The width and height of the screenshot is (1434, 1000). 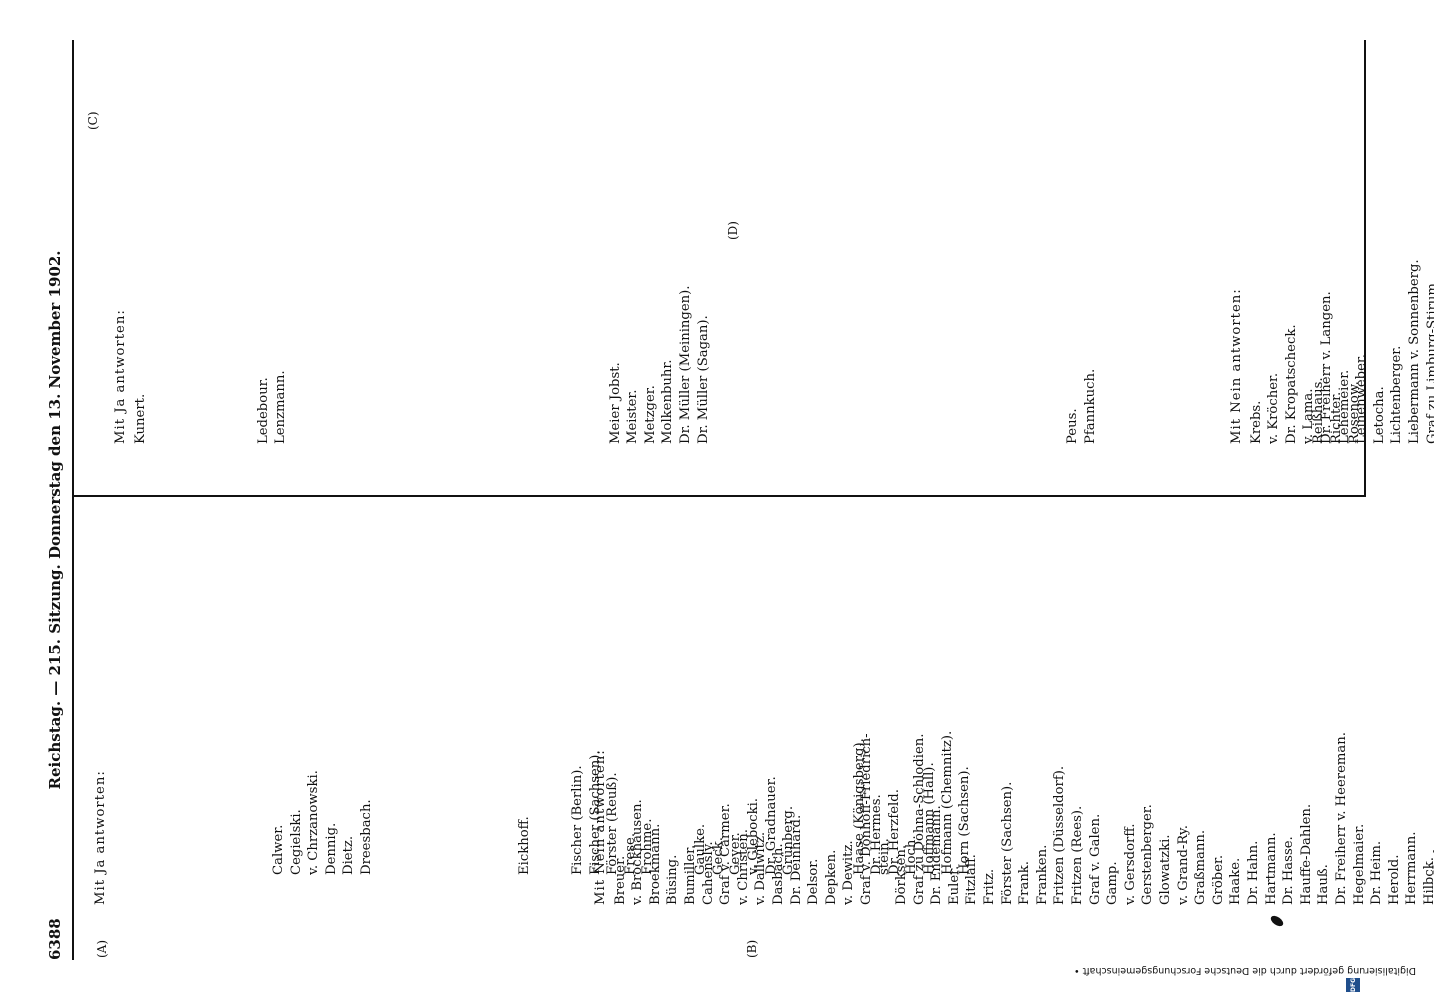 I want to click on member-name: Cahensly., so click(x=708, y=873).